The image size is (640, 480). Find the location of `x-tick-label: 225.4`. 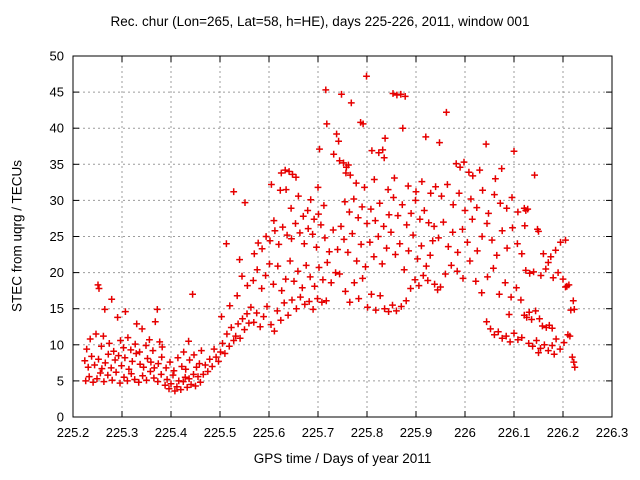

x-tick-label: 225.4 is located at coordinates (171, 432).